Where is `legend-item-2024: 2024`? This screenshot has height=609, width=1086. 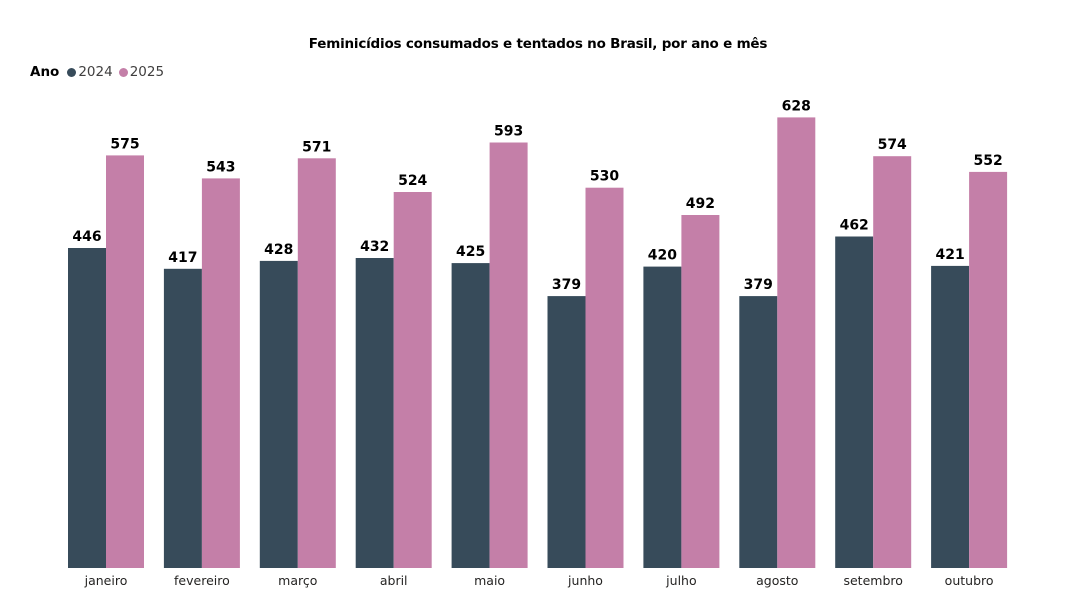
legend-item-2024: 2024 is located at coordinates (90, 72).